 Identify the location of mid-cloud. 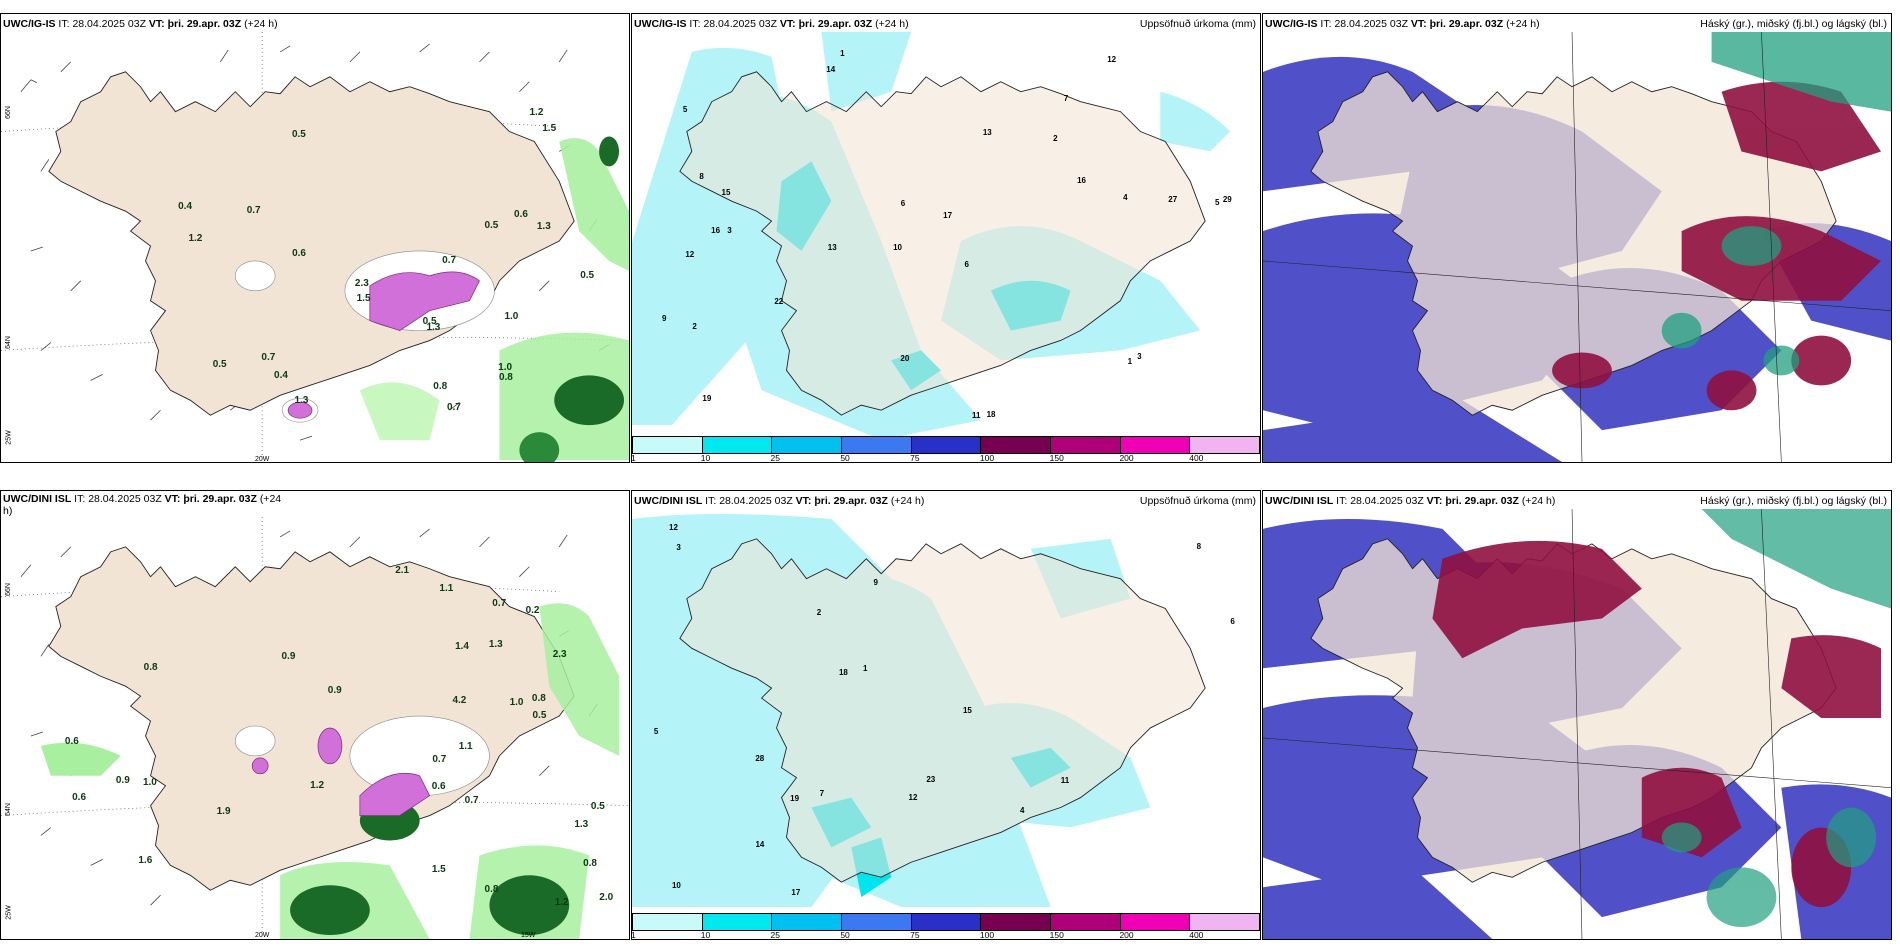
(1657, 724).